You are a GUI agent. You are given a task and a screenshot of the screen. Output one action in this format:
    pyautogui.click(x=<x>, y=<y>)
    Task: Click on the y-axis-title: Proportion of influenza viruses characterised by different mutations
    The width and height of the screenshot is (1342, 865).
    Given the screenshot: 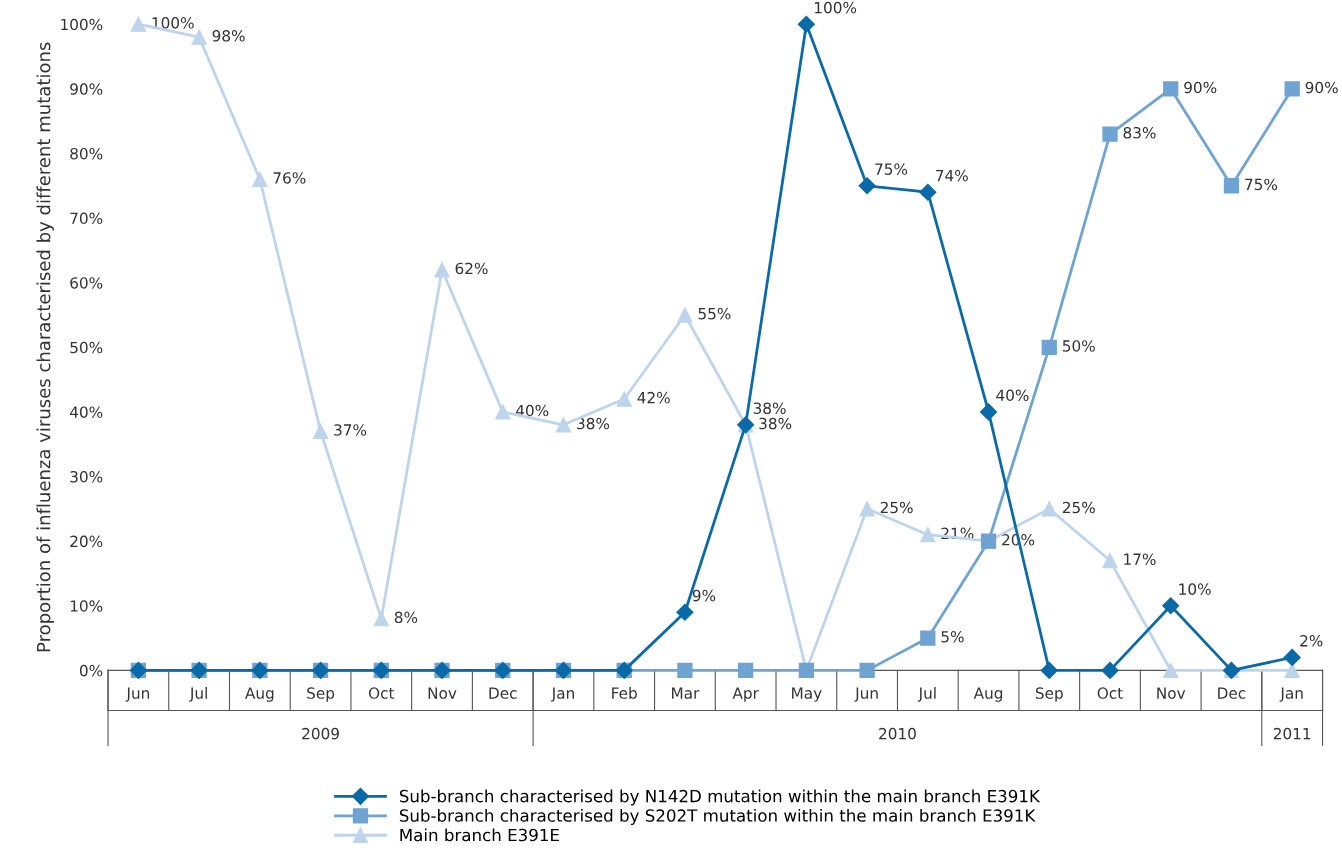 What is the action you would take?
    pyautogui.click(x=45, y=347)
    